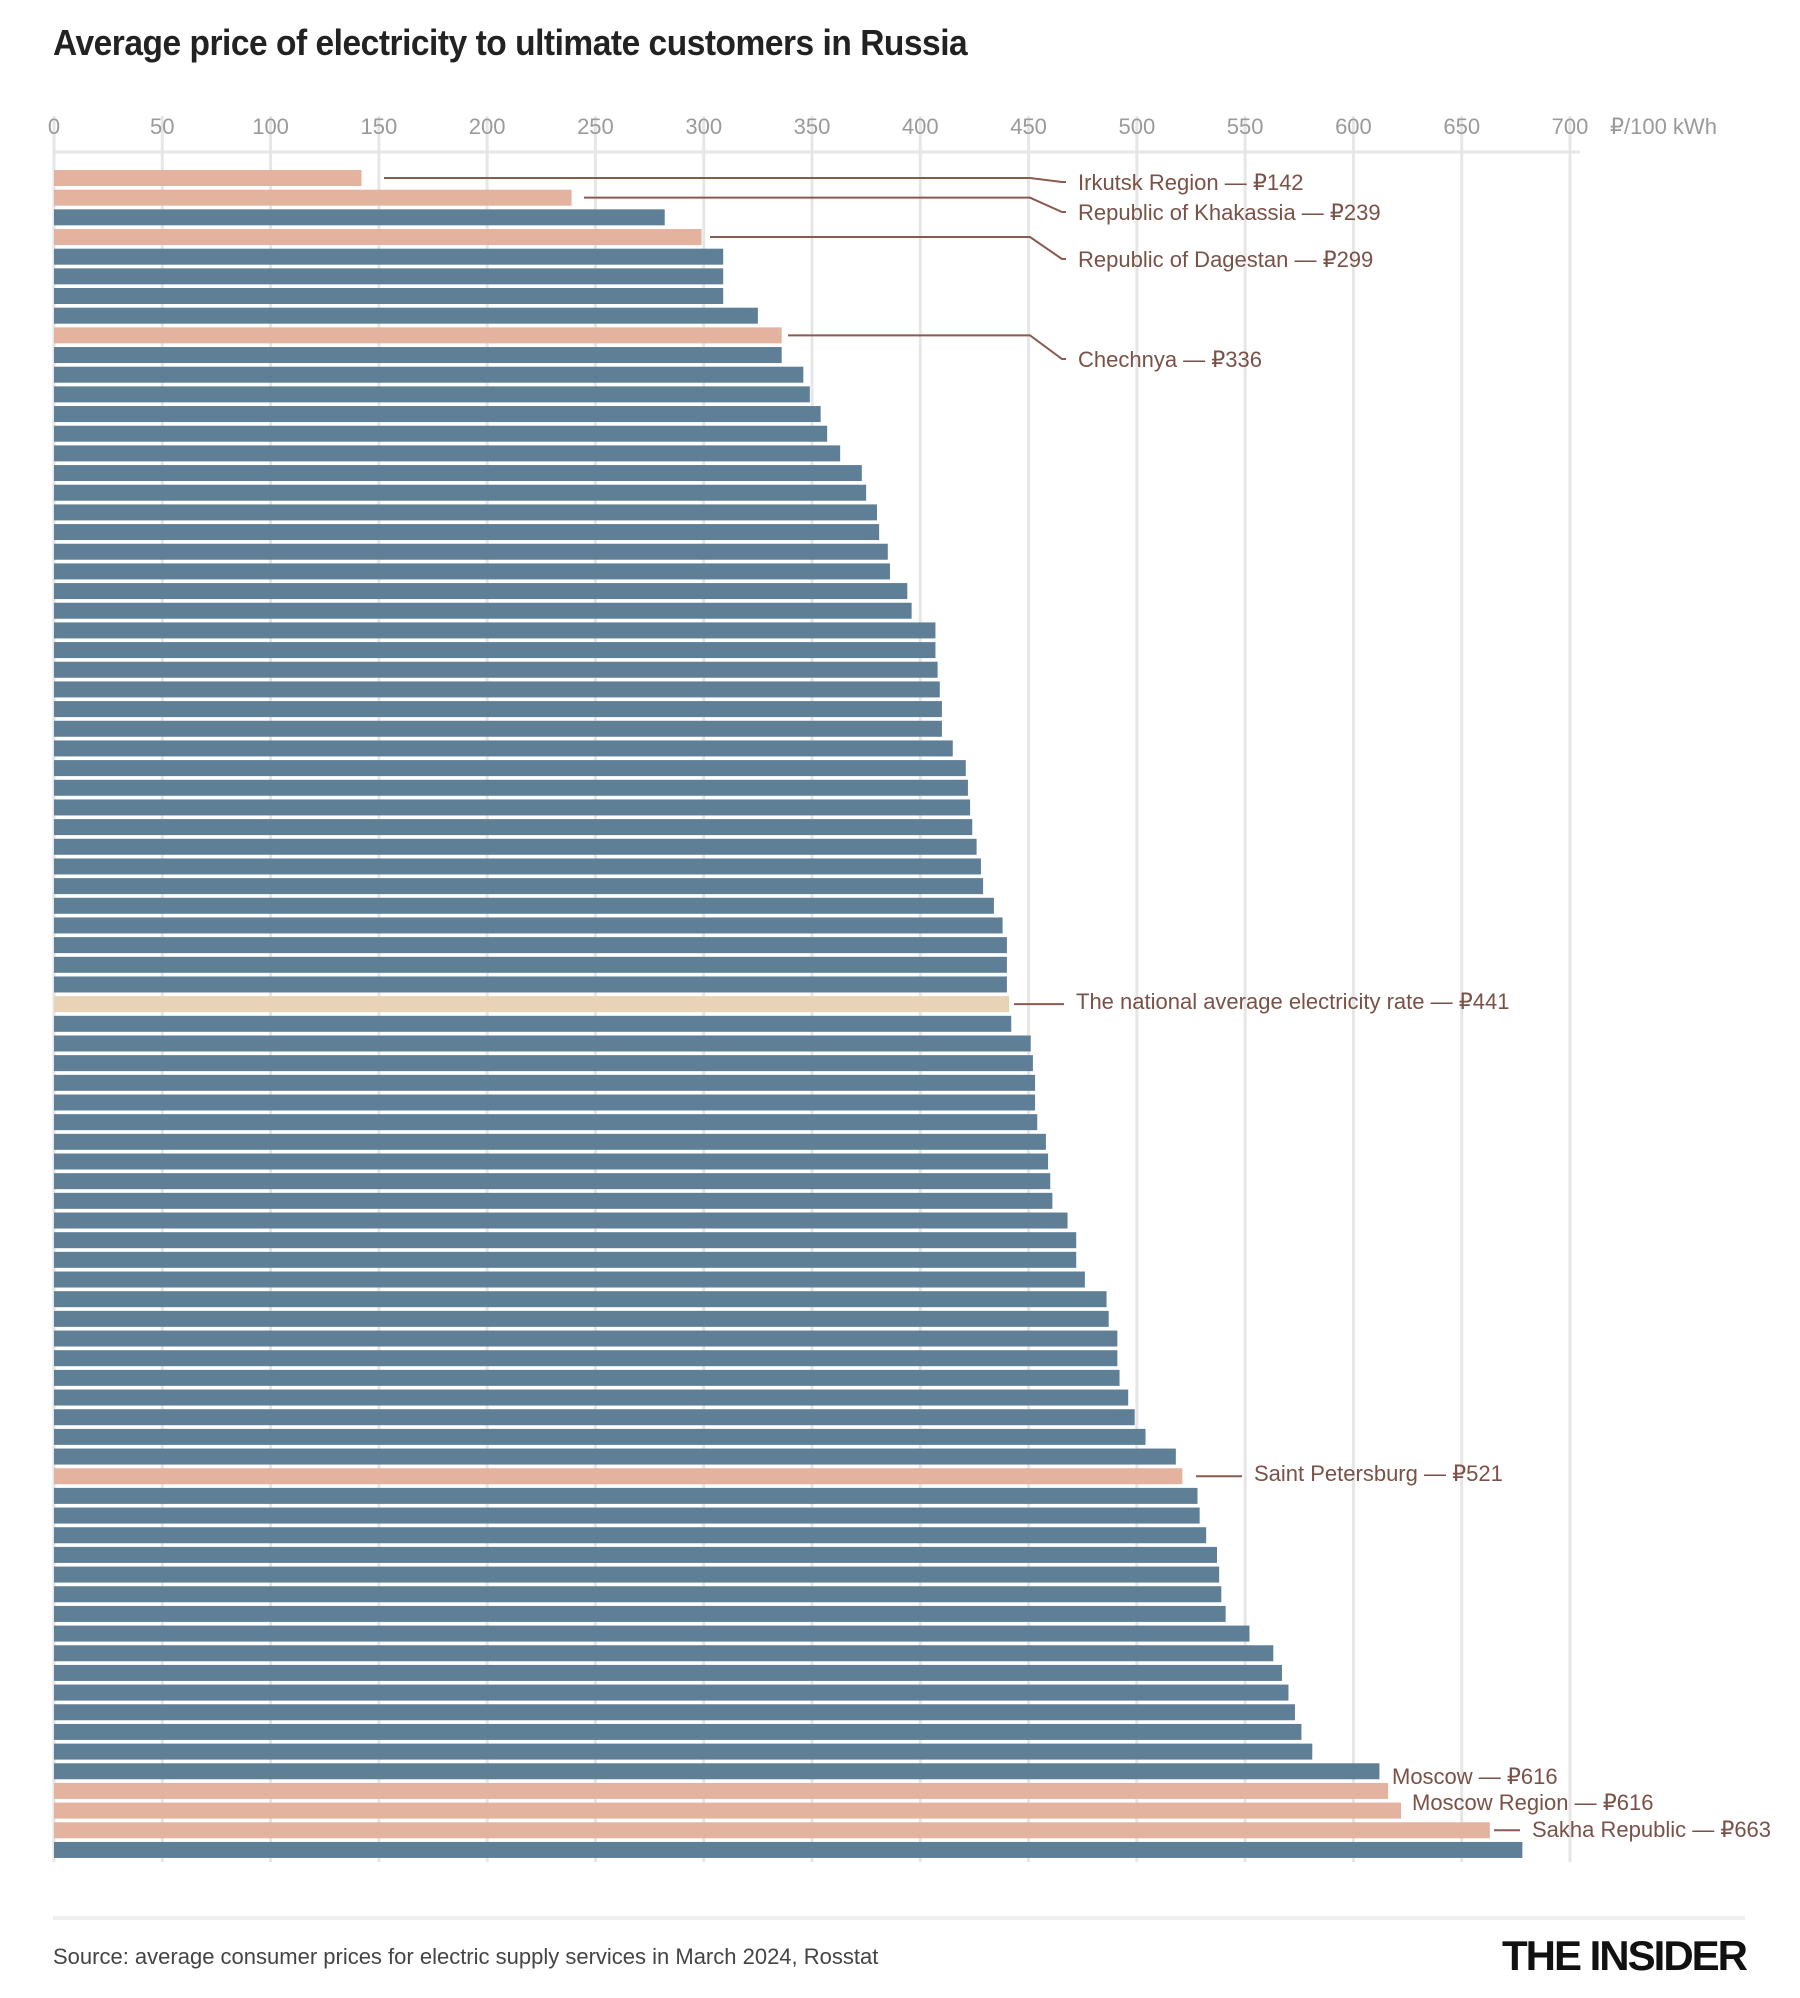 Image resolution: width=1800 pixels, height=1998 pixels. What do you see at coordinates (378, 126) in the screenshot?
I see `x-tick-label: 150` at bounding box center [378, 126].